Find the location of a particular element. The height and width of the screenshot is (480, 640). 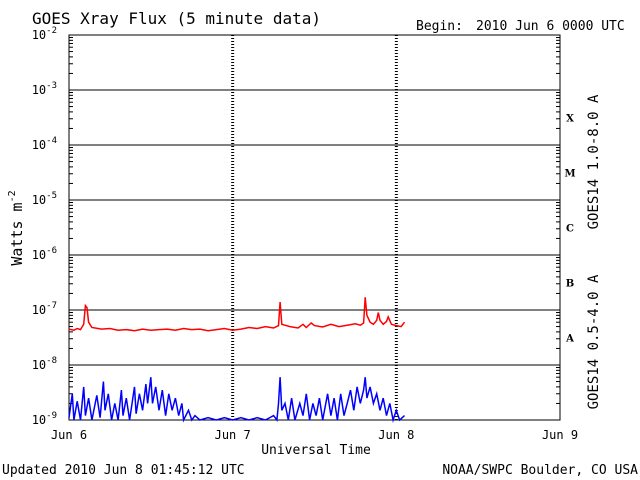

y-tick-exponent: -8 is located at coordinates (51, 361).